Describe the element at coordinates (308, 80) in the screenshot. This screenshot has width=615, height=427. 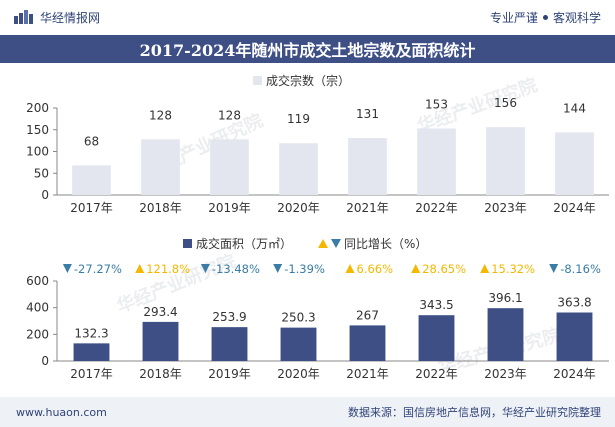
I see `chart1-legend-label: 成交宗数（宗）` at that location.